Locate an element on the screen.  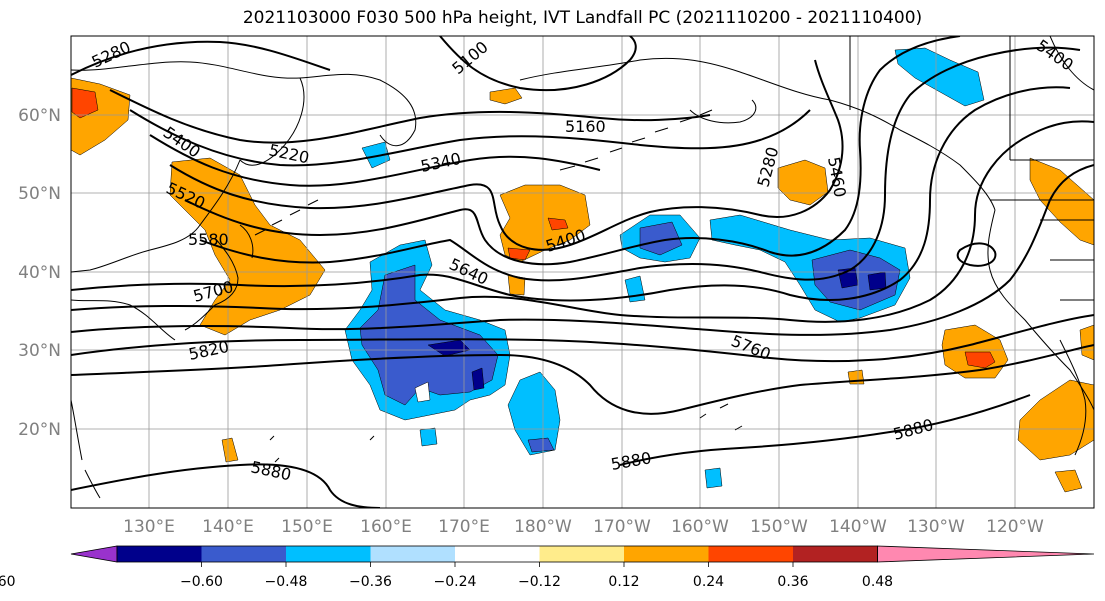
colorbar-extension-high is located at coordinates (986, 554).